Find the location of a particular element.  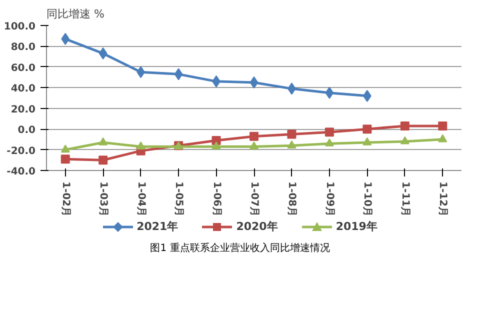

y-tick-label: -40.0 is located at coordinates (21, 172).